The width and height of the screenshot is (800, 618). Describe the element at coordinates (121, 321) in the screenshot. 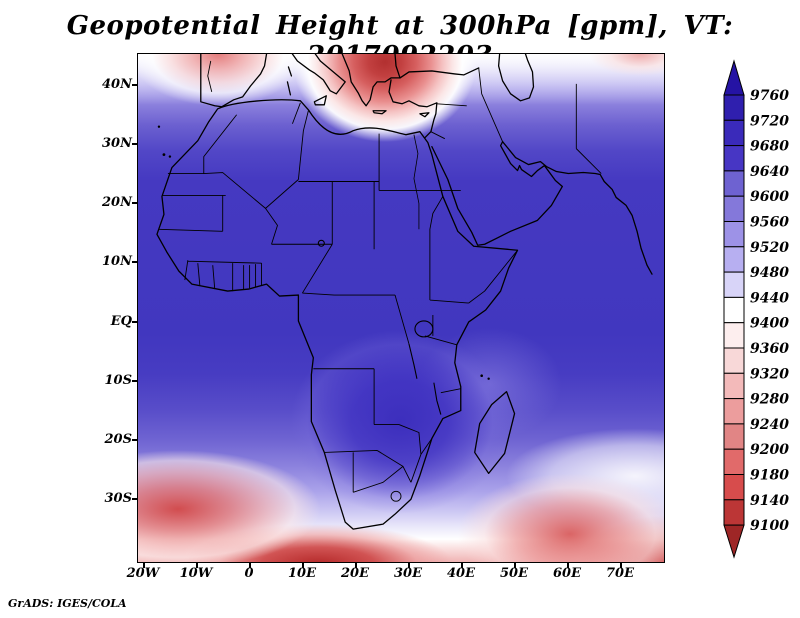

I see `lat-tick-label: EQ` at that location.